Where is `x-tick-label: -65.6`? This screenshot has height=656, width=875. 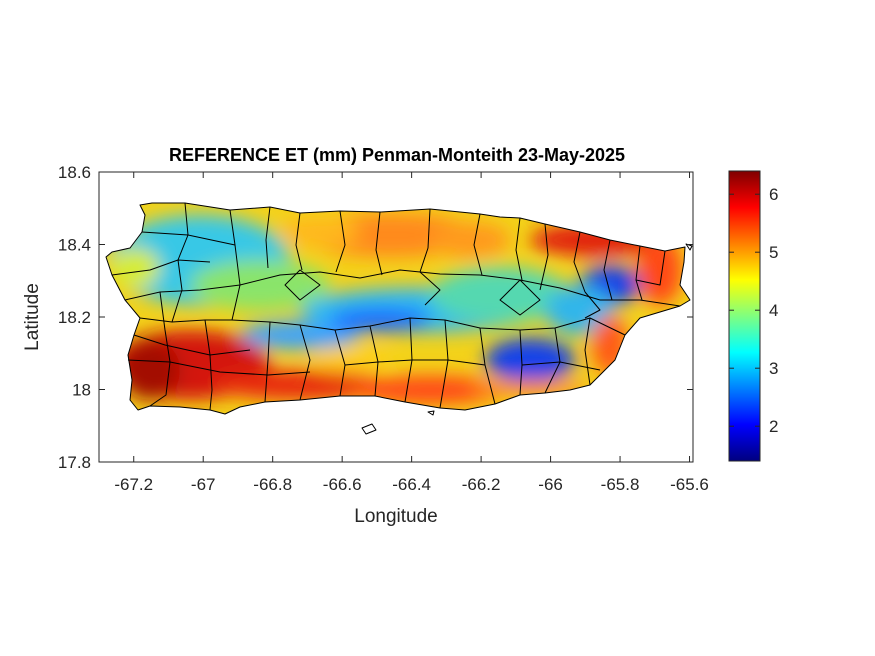 x-tick-label: -65.6 is located at coordinates (689, 484).